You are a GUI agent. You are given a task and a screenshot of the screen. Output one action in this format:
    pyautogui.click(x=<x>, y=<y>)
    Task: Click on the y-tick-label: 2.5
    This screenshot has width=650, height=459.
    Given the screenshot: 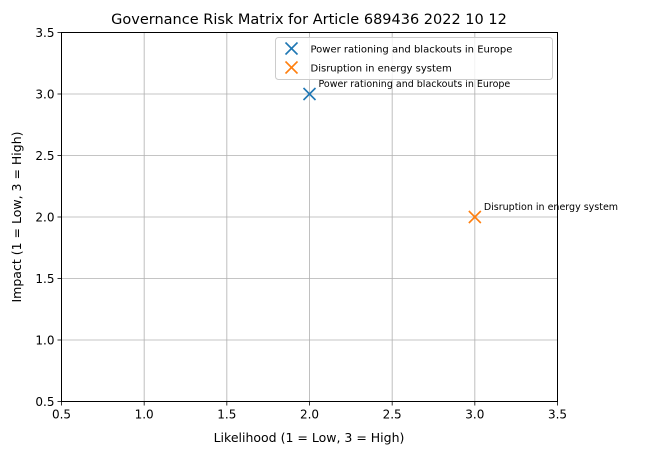 What is the action you would take?
    pyautogui.click(x=44, y=156)
    